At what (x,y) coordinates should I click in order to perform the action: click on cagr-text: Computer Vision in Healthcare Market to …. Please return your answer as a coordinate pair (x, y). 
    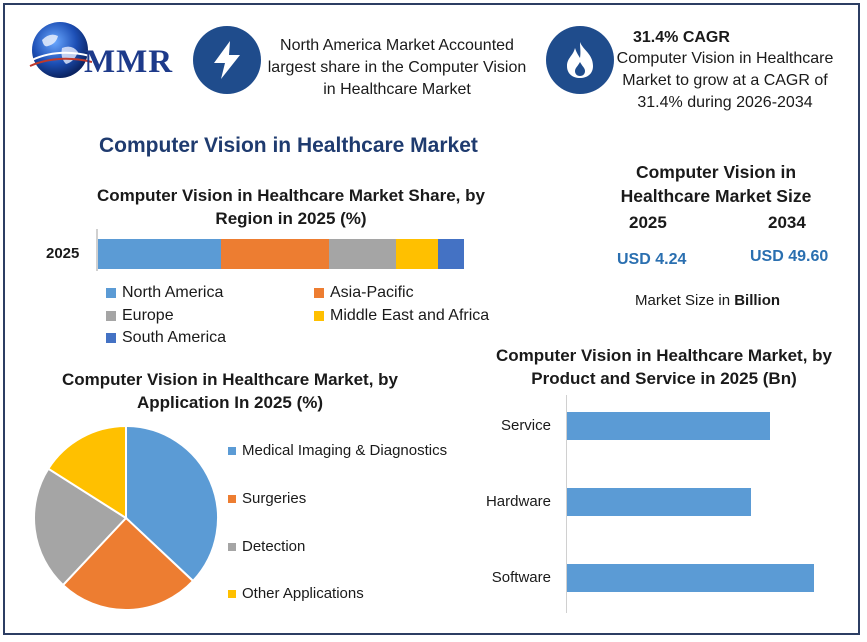
    Looking at the image, I should click on (725, 80).